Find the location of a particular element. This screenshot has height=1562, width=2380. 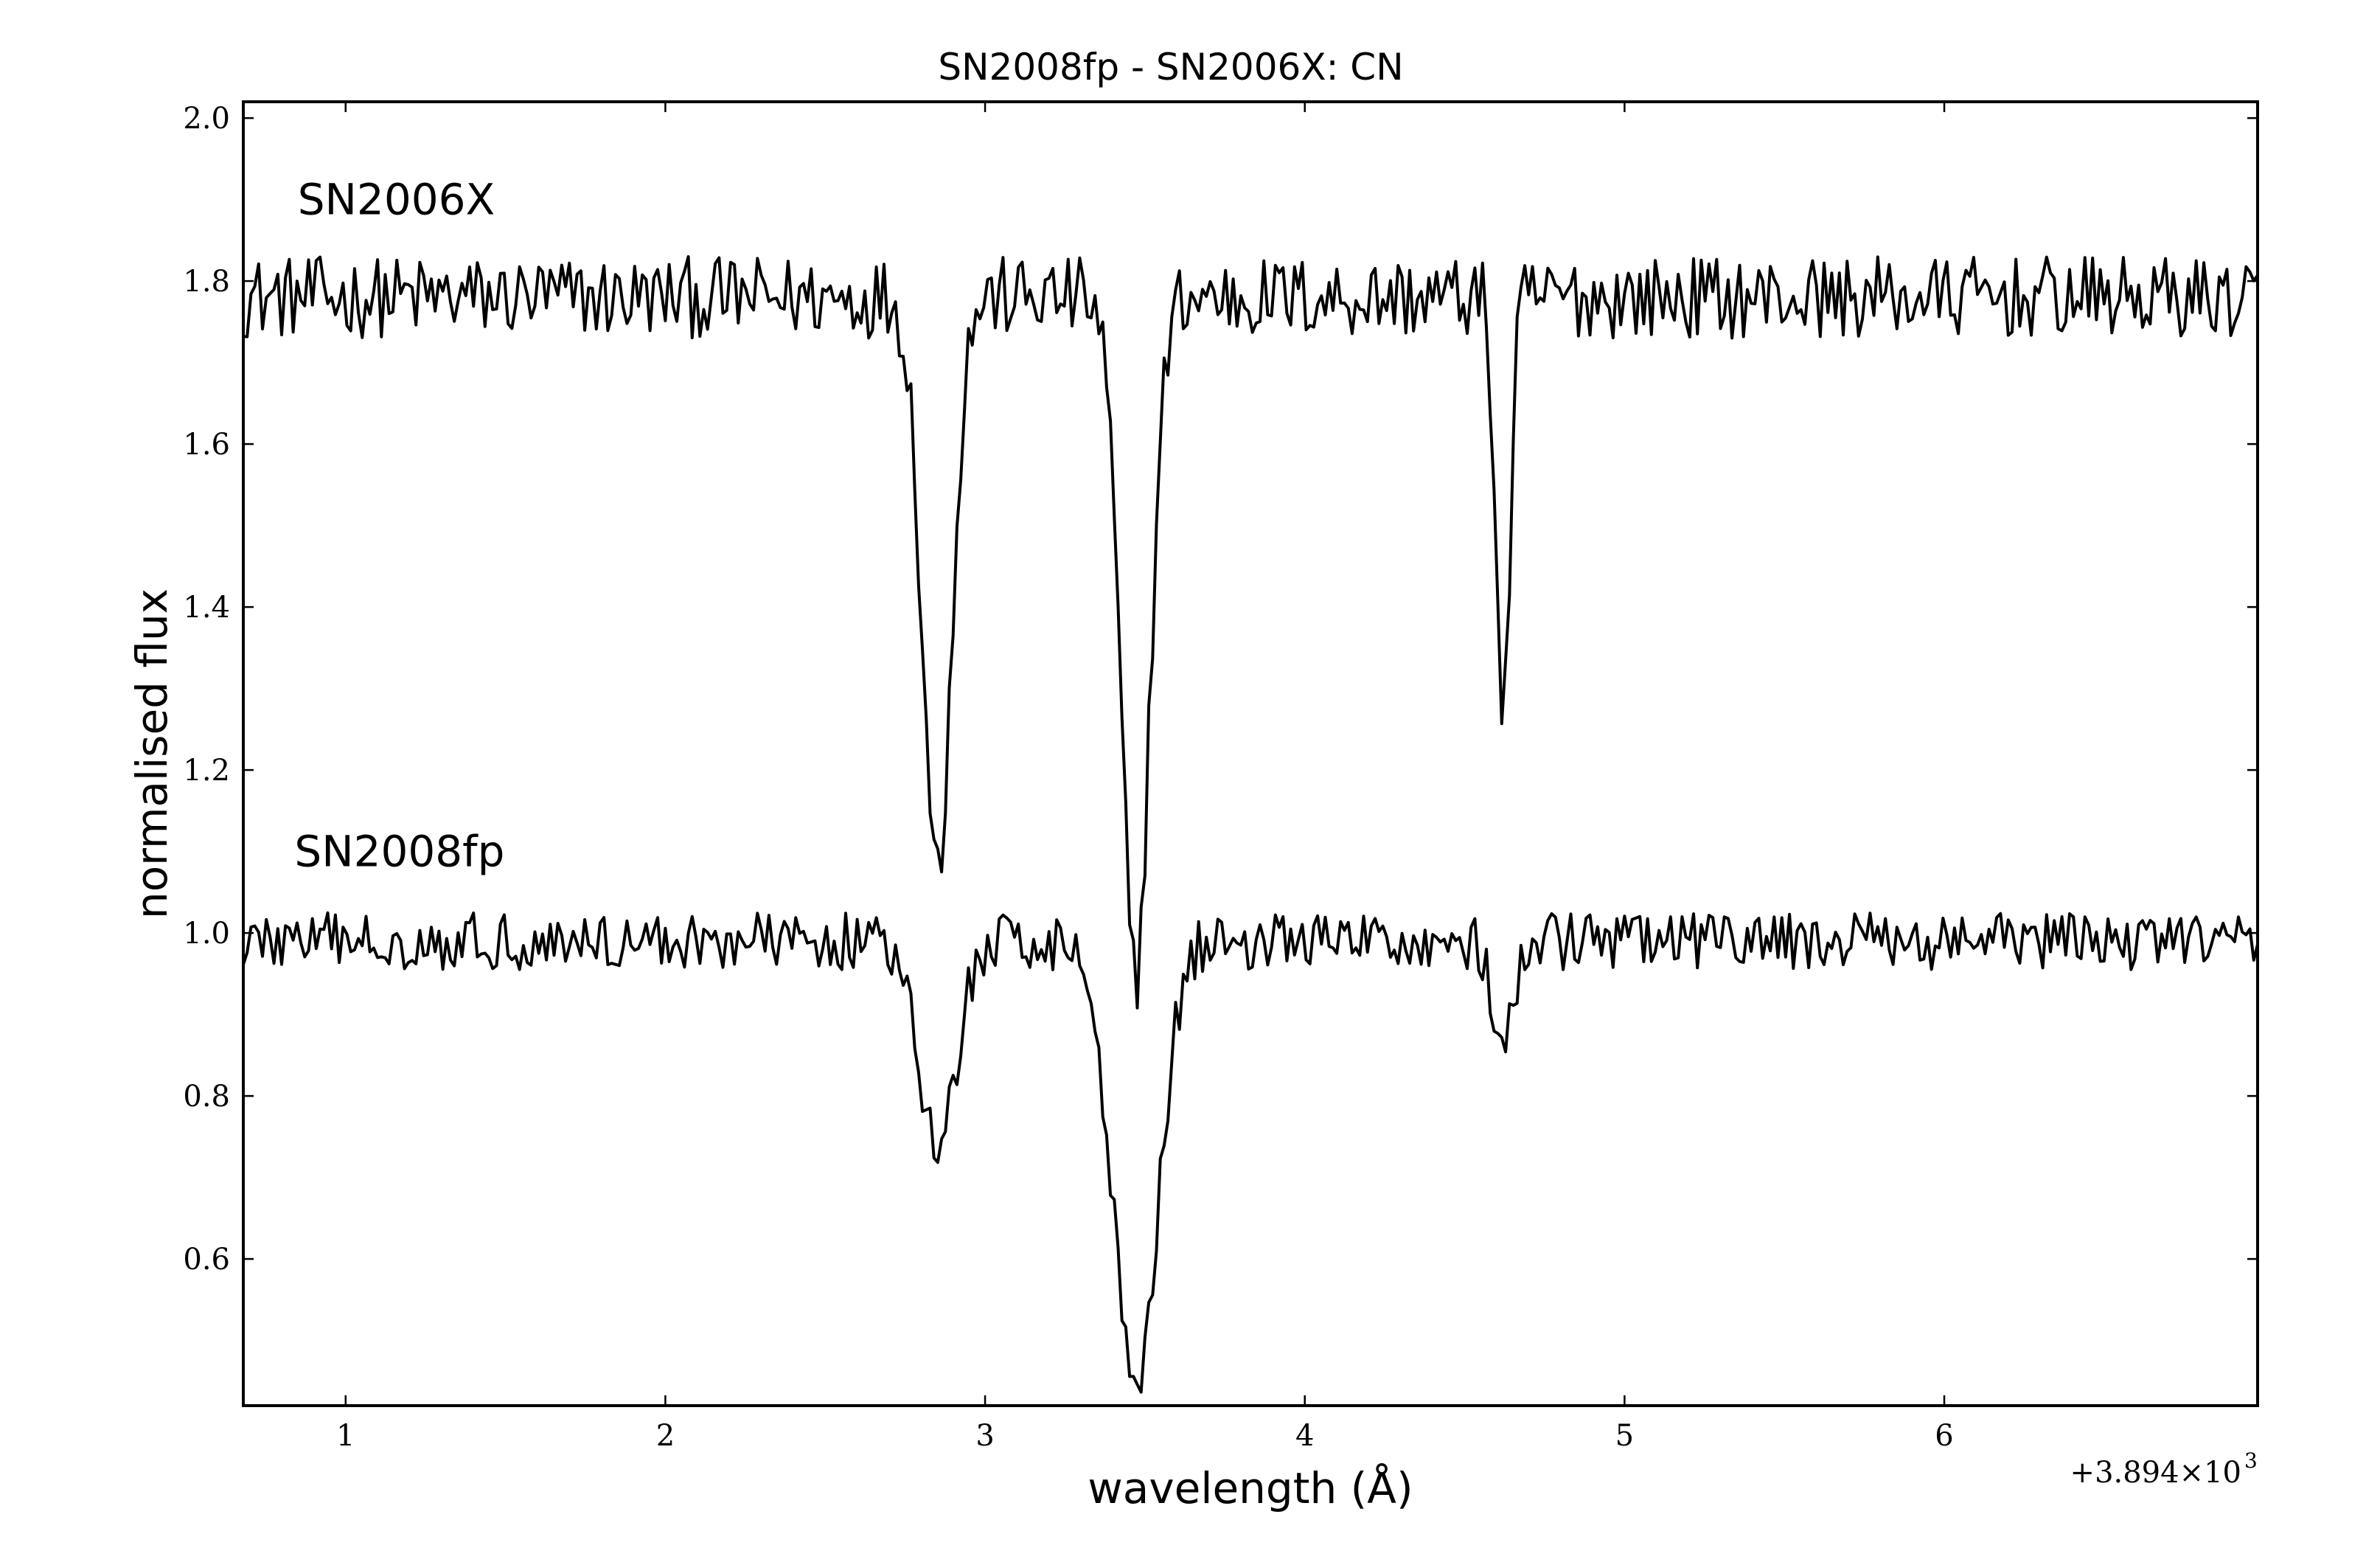

x-tick-label: 5 is located at coordinates (1624, 1436).